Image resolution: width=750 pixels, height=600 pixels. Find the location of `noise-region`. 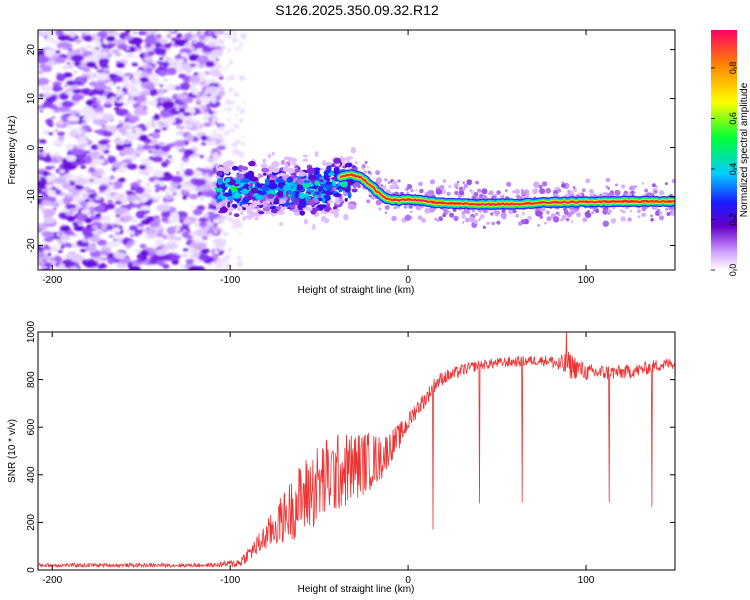

noise-region is located at coordinates (142, 150).